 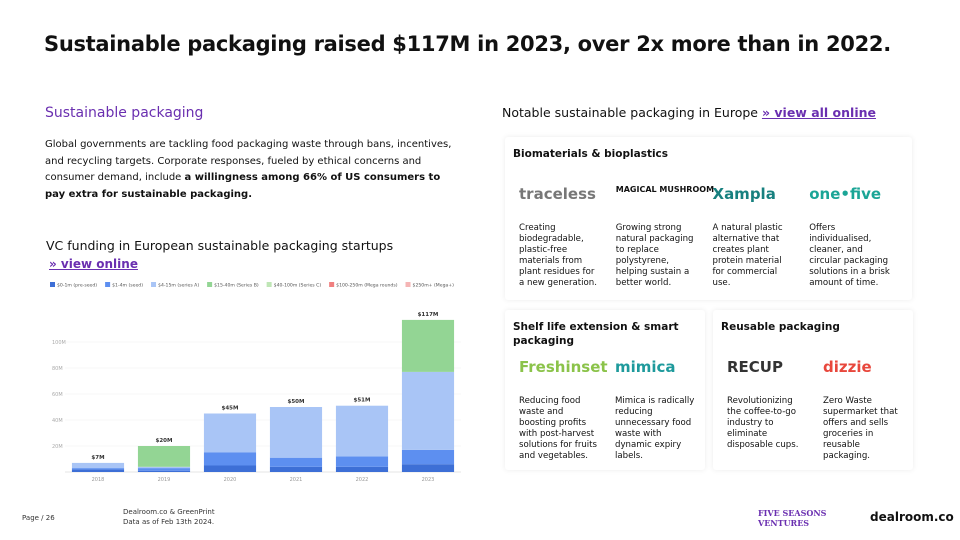 What do you see at coordinates (236, 286) in the screenshot?
I see `legend-label: $15-40m (Series B)` at bounding box center [236, 286].